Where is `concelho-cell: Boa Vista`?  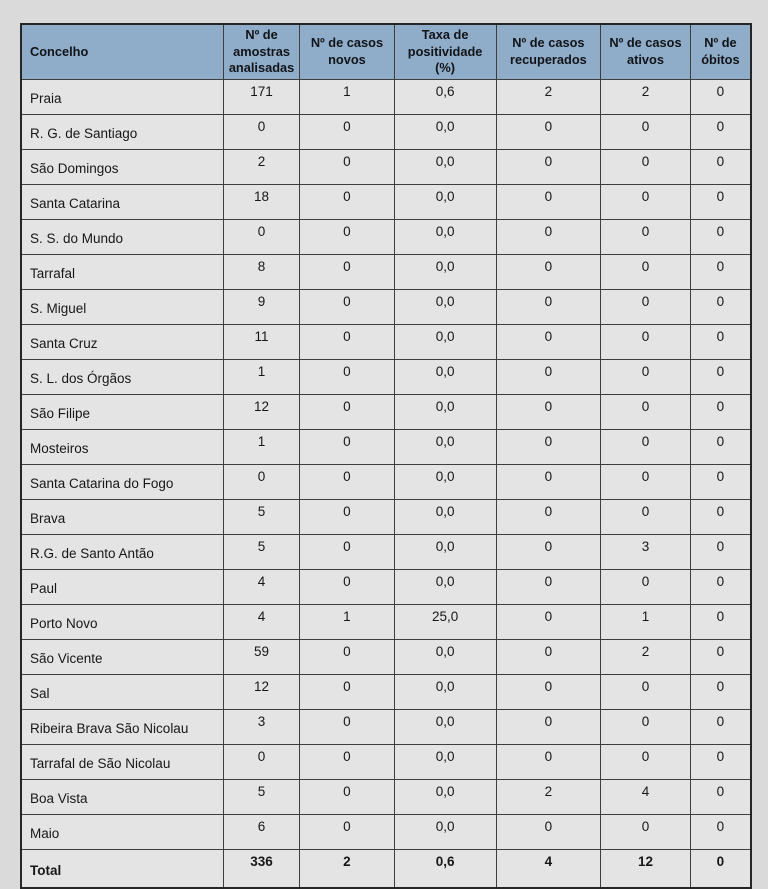
concelho-cell: Boa Vista is located at coordinates (122, 797).